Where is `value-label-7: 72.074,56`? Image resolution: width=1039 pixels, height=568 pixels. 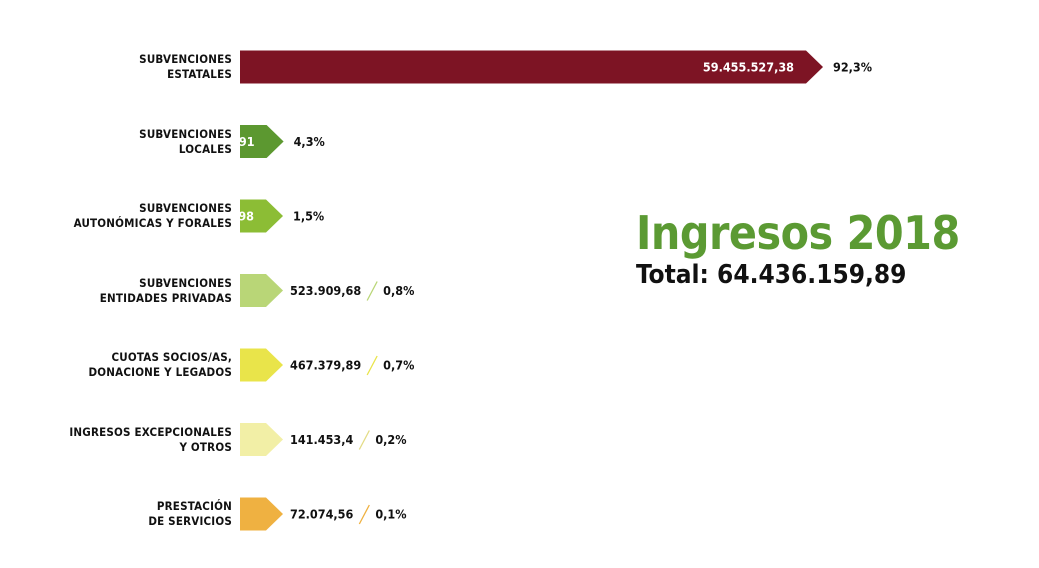 value-label-7: 72.074,56 is located at coordinates (321, 514).